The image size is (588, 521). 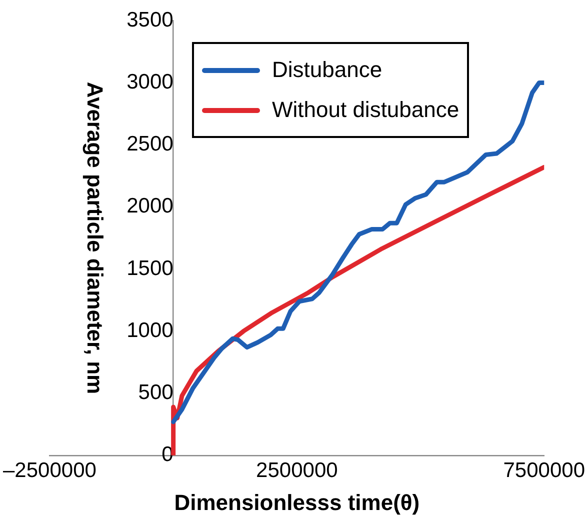 What do you see at coordinates (95, 238) in the screenshot?
I see `y-axis-title: Average particle diameter, nm` at bounding box center [95, 238].